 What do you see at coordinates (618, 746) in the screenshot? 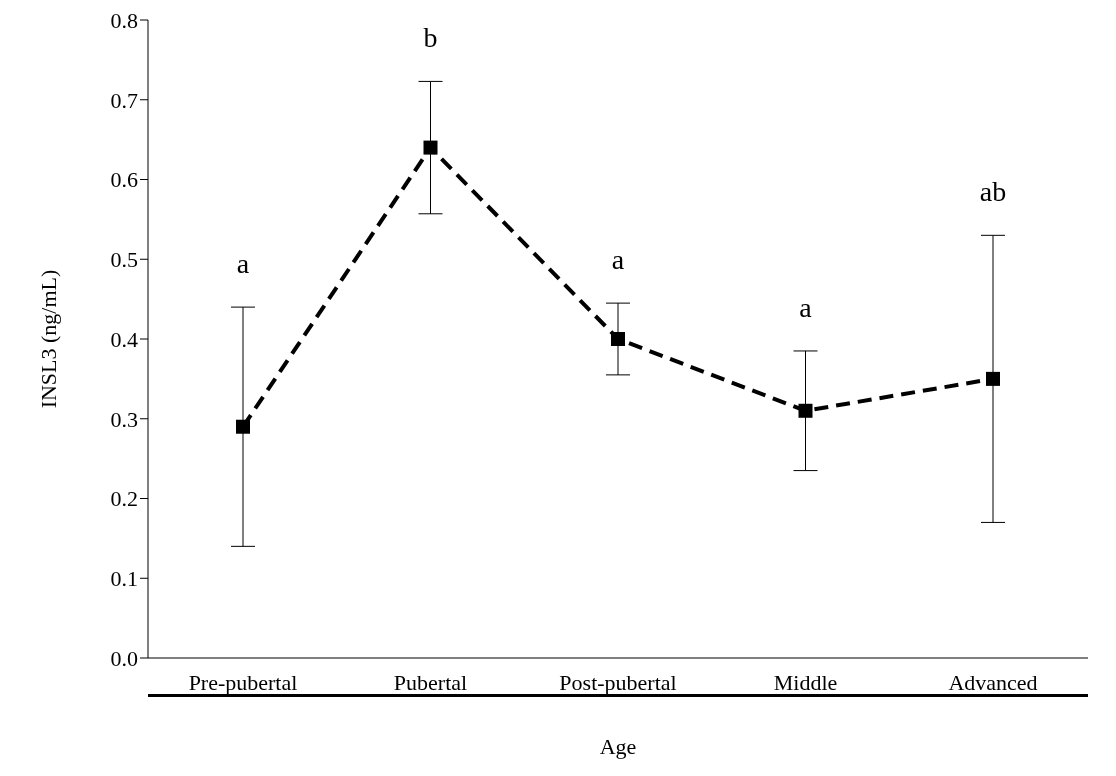
I see `x-axis-title: Age` at bounding box center [618, 746].